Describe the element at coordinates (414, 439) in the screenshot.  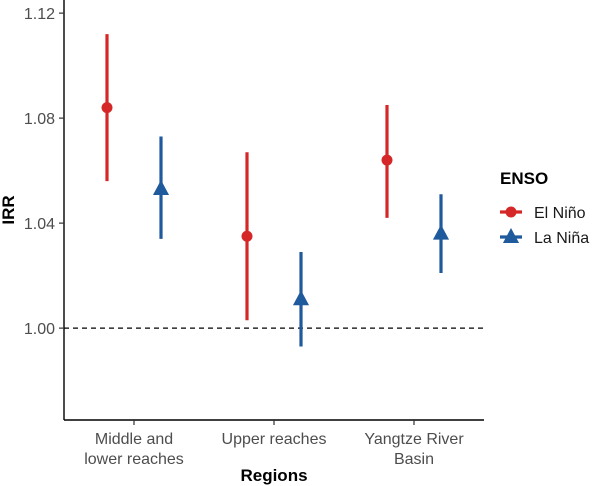
I see `x-tick-label-line: Yangtze River` at that location.